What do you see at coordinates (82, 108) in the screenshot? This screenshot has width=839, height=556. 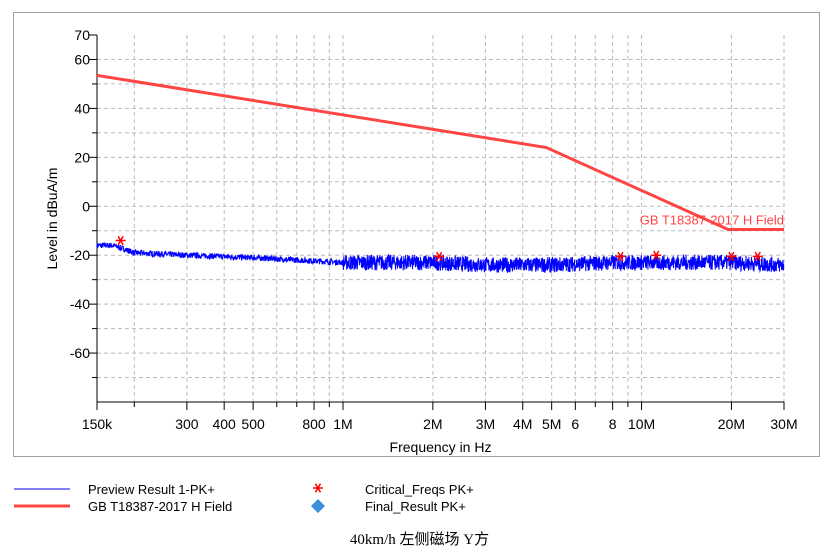 I see `y-tick-label: 40` at bounding box center [82, 108].